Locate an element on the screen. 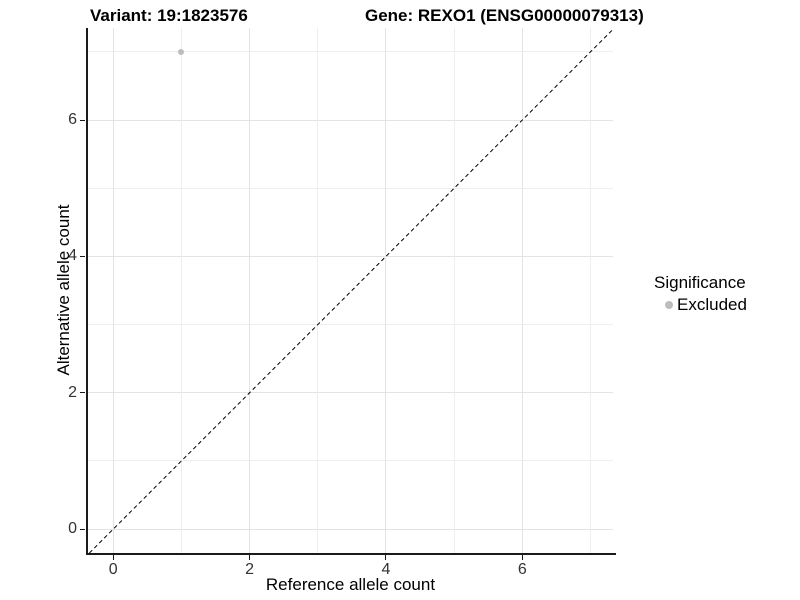 This screenshot has height=600, width=800. x-axis-line is located at coordinates (351, 554).